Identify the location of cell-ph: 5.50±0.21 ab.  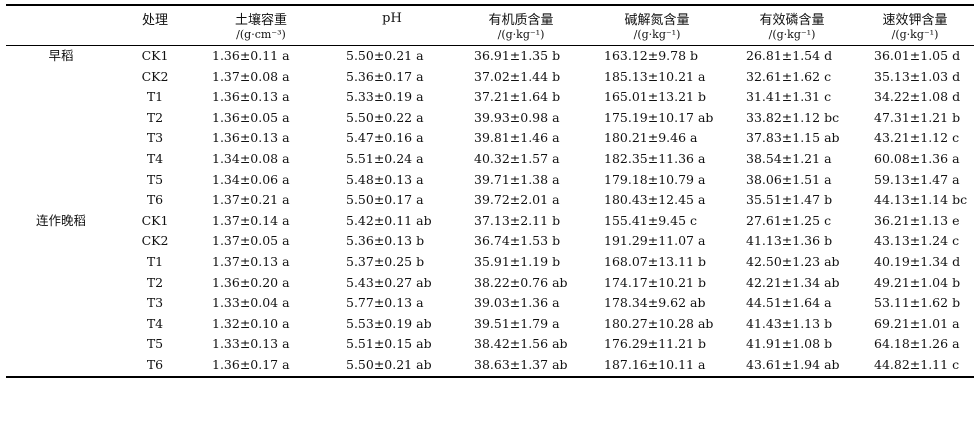
(392, 366).